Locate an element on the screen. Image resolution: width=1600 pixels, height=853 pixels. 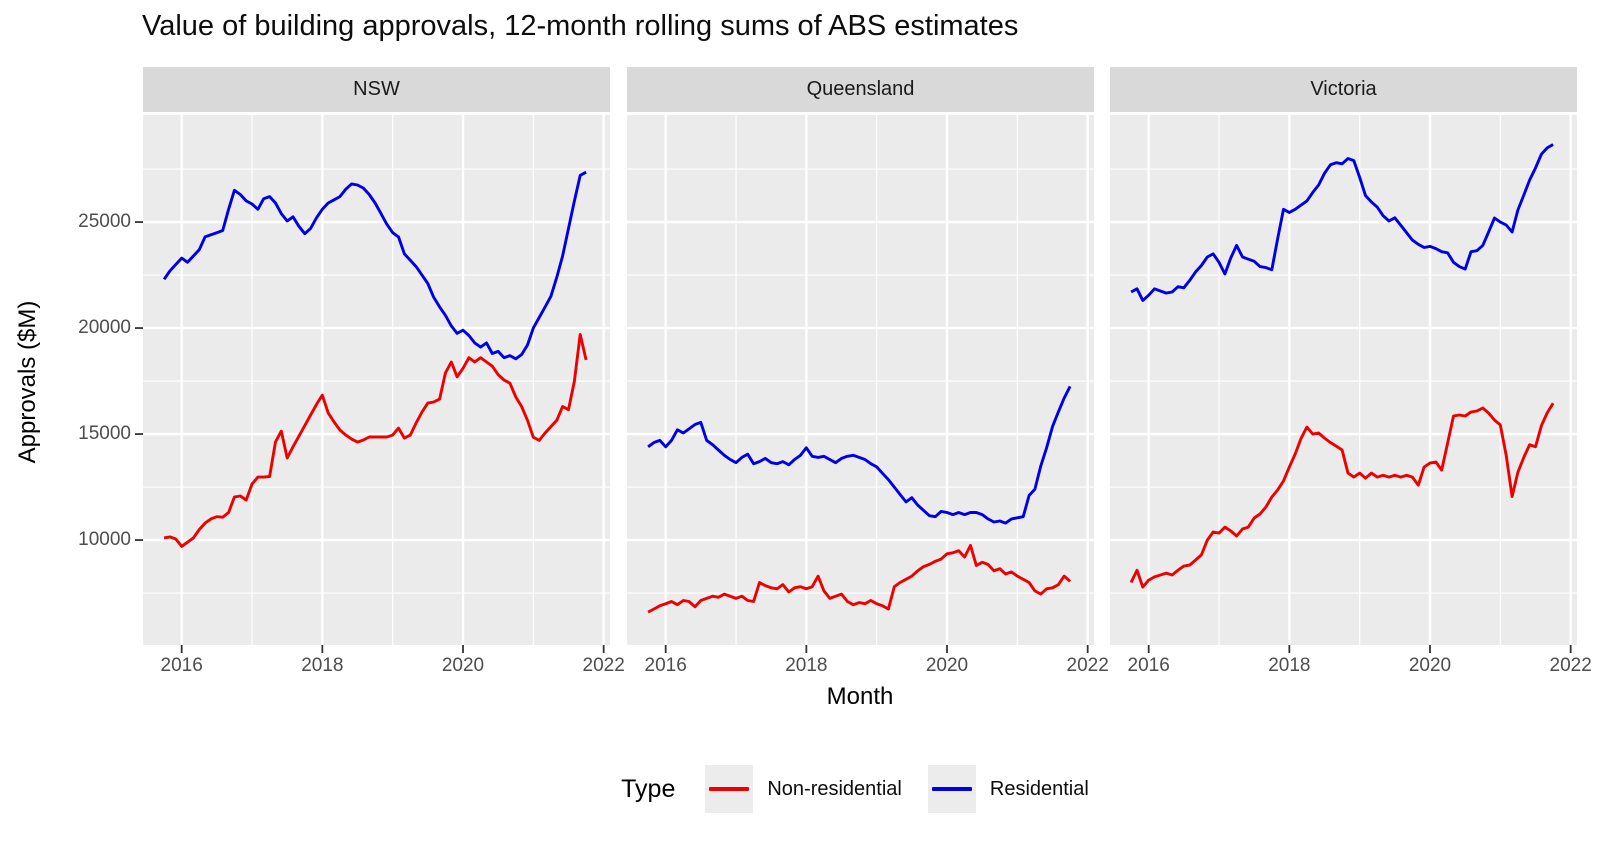
y-tick-label: 25000 is located at coordinates (104, 222).